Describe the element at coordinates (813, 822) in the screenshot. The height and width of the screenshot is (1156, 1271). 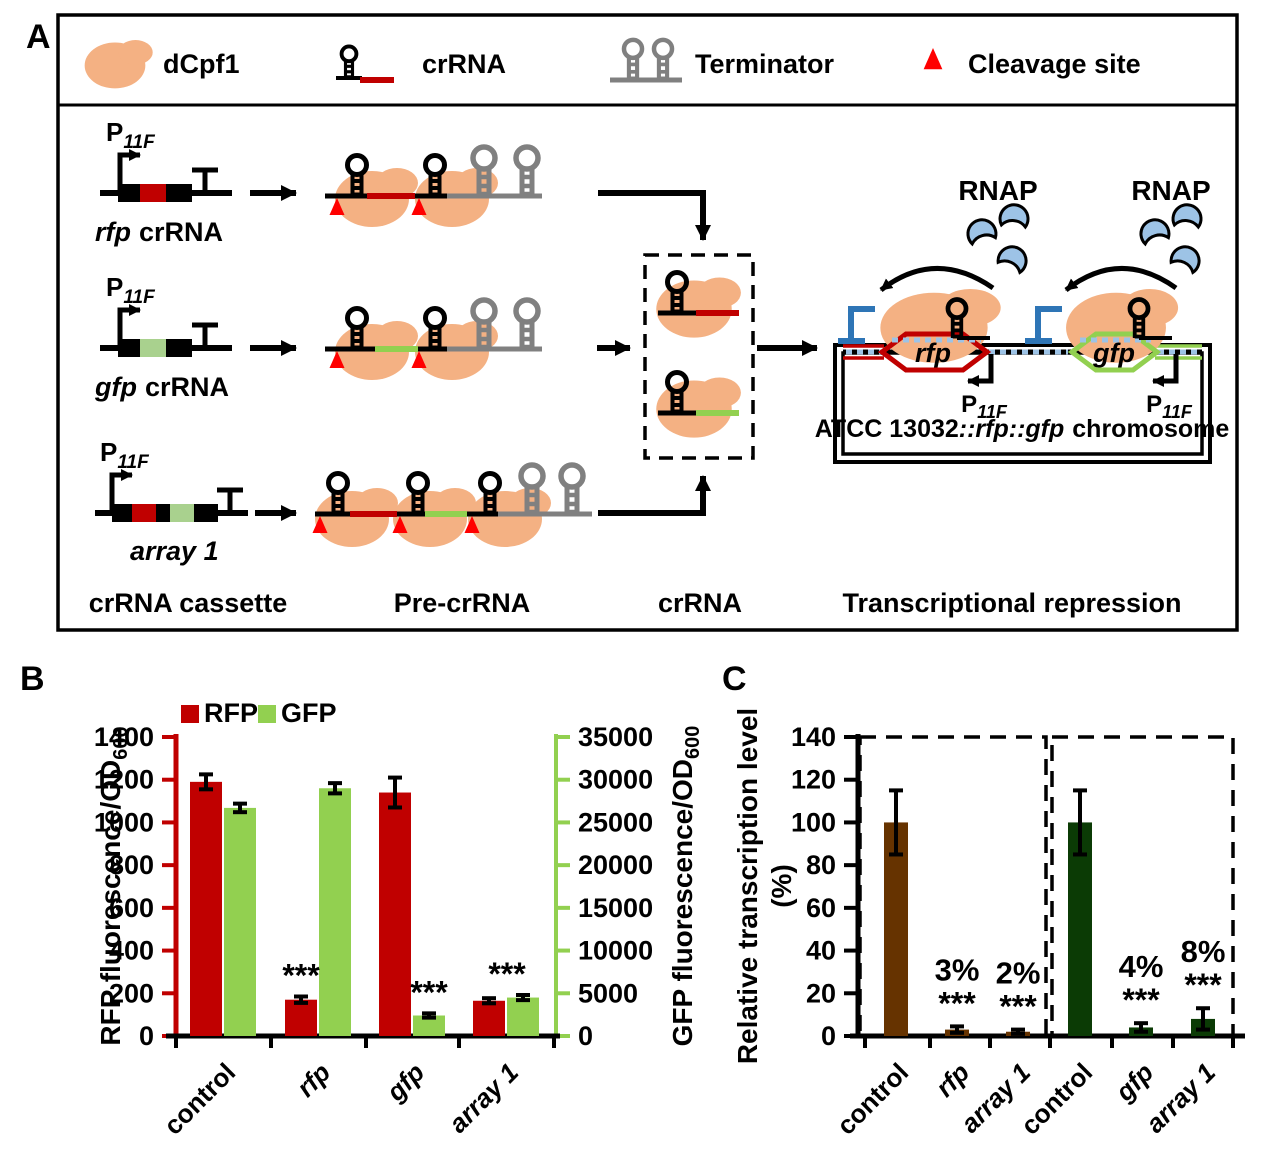
I see `y-tick-label: 100` at that location.